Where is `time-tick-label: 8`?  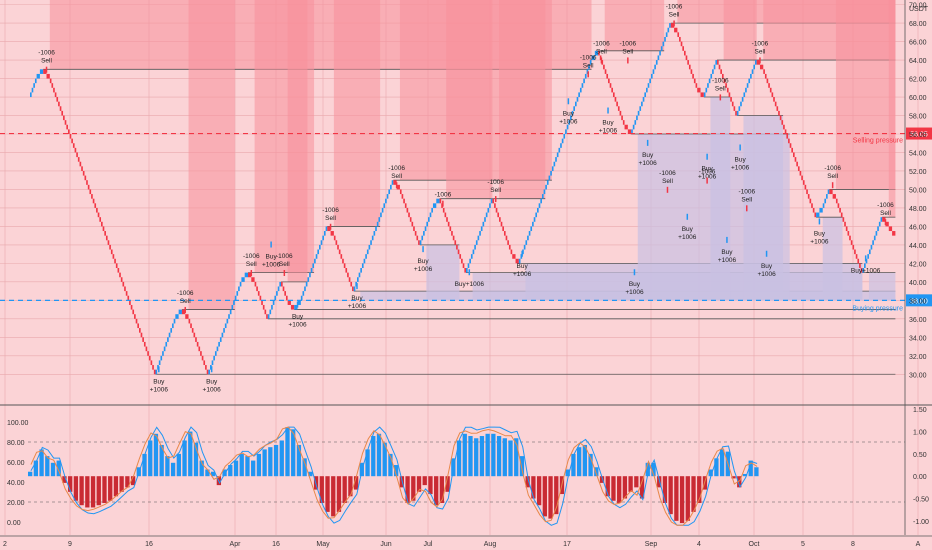 time-tick-label: 8 is located at coordinates (853, 544).